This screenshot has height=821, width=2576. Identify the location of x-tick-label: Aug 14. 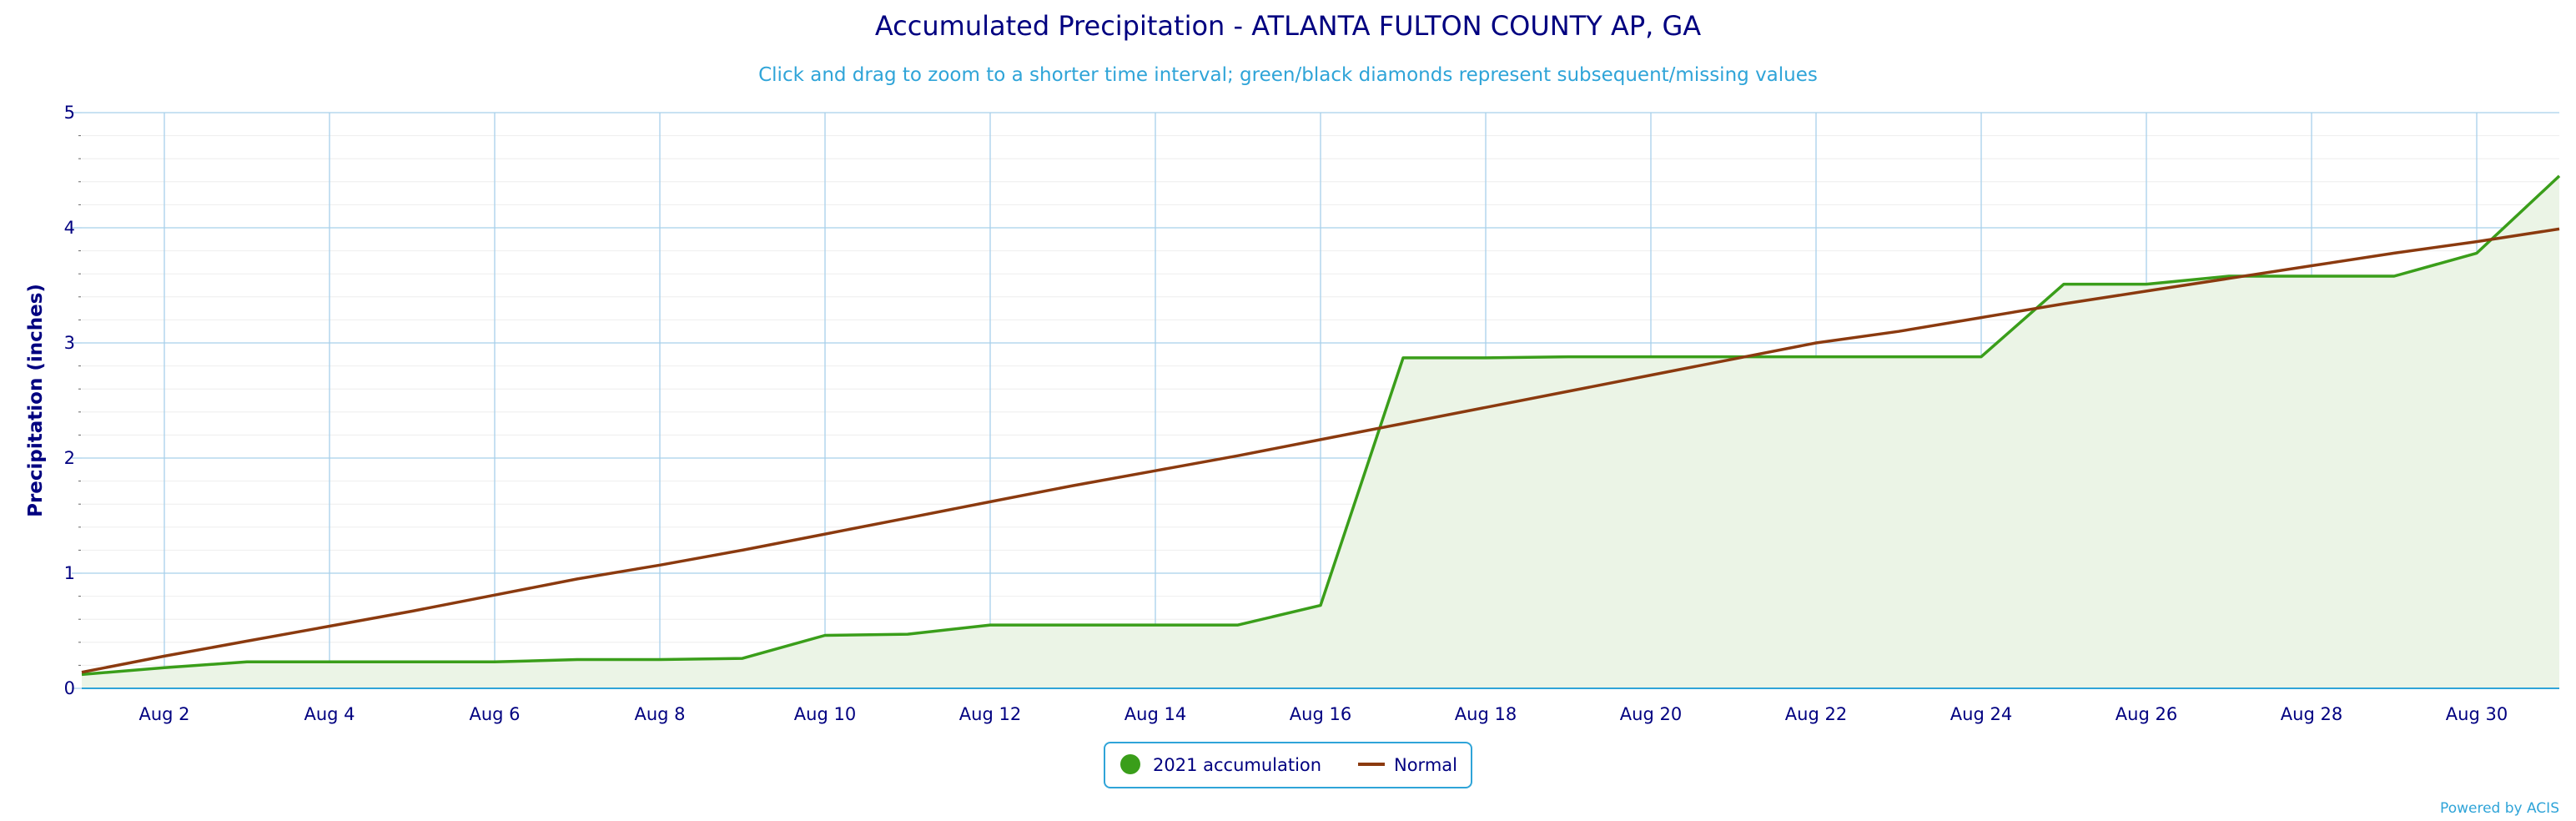
(1155, 714).